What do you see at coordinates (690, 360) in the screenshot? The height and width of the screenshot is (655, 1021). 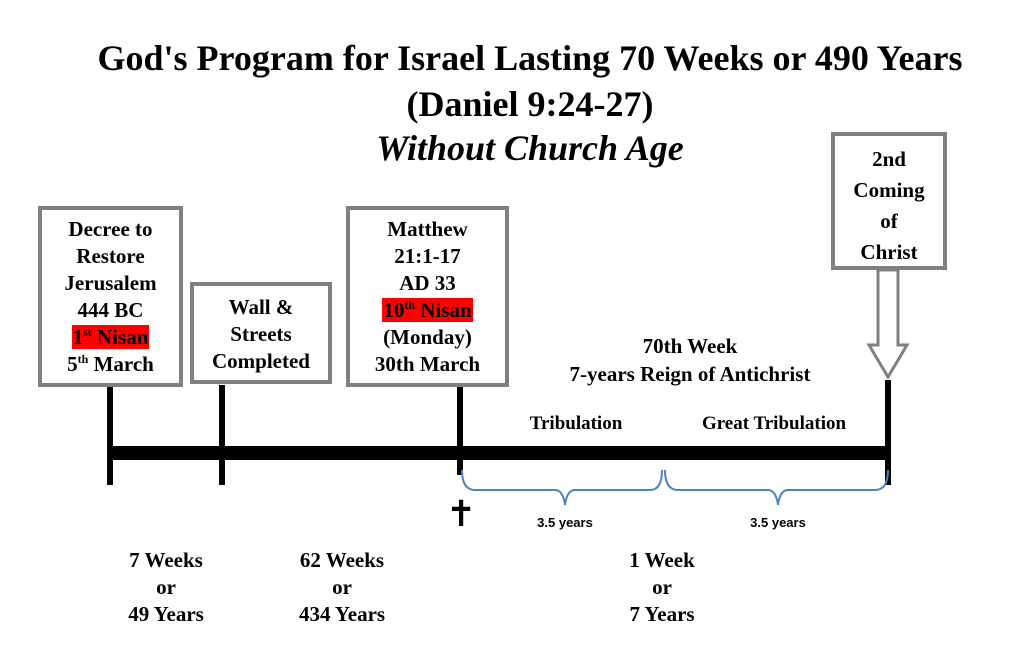 I see `week70-label: 70th Week 7-years Reign of Antichrist` at bounding box center [690, 360].